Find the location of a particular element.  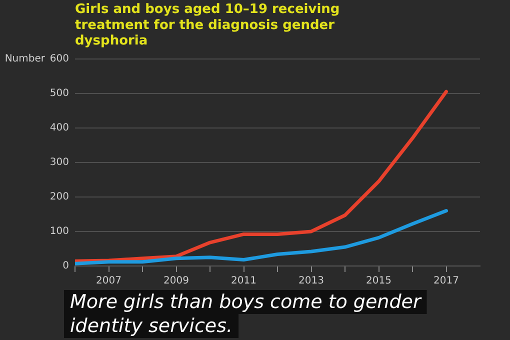

x-tick-label: 2015 is located at coordinates (379, 281).